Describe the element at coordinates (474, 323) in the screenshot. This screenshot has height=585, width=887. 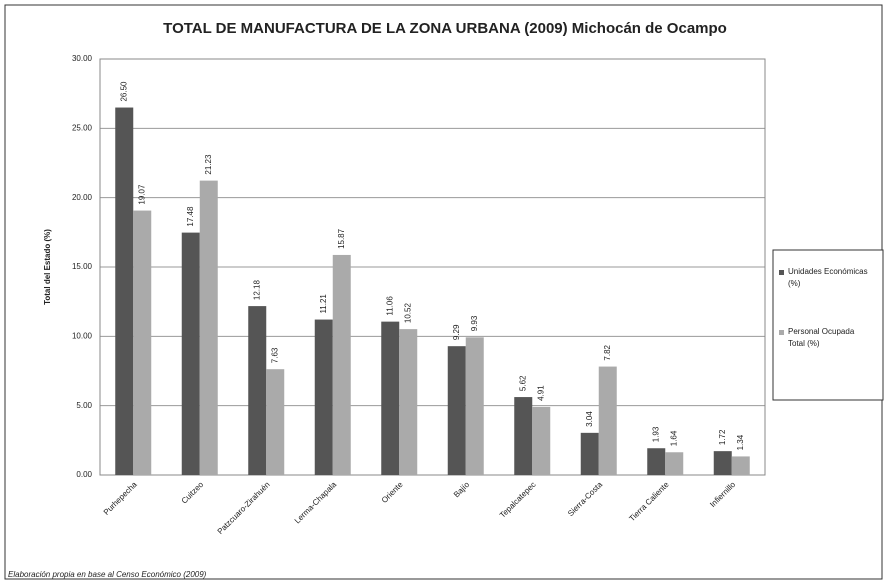
I see `value-label: 9.93` at that location.